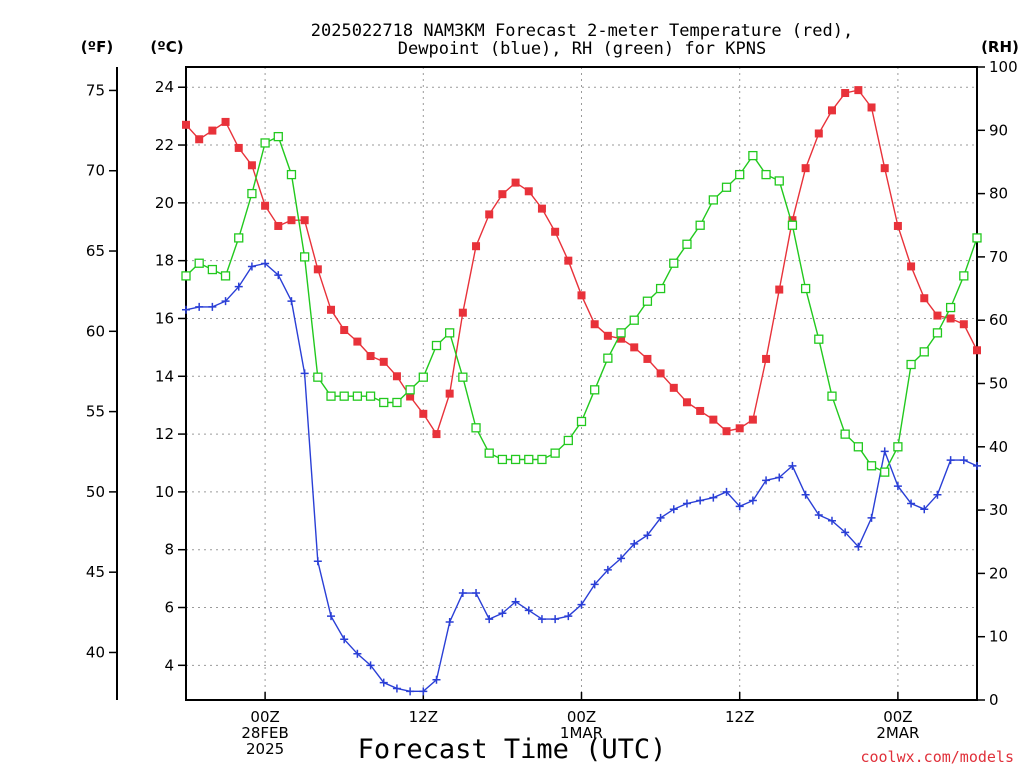 The width and height of the screenshot is (1024, 768). What do you see at coordinates (1000, 47) in the screenshot?
I see `rh-unit-label: (RH)` at bounding box center [1000, 47].